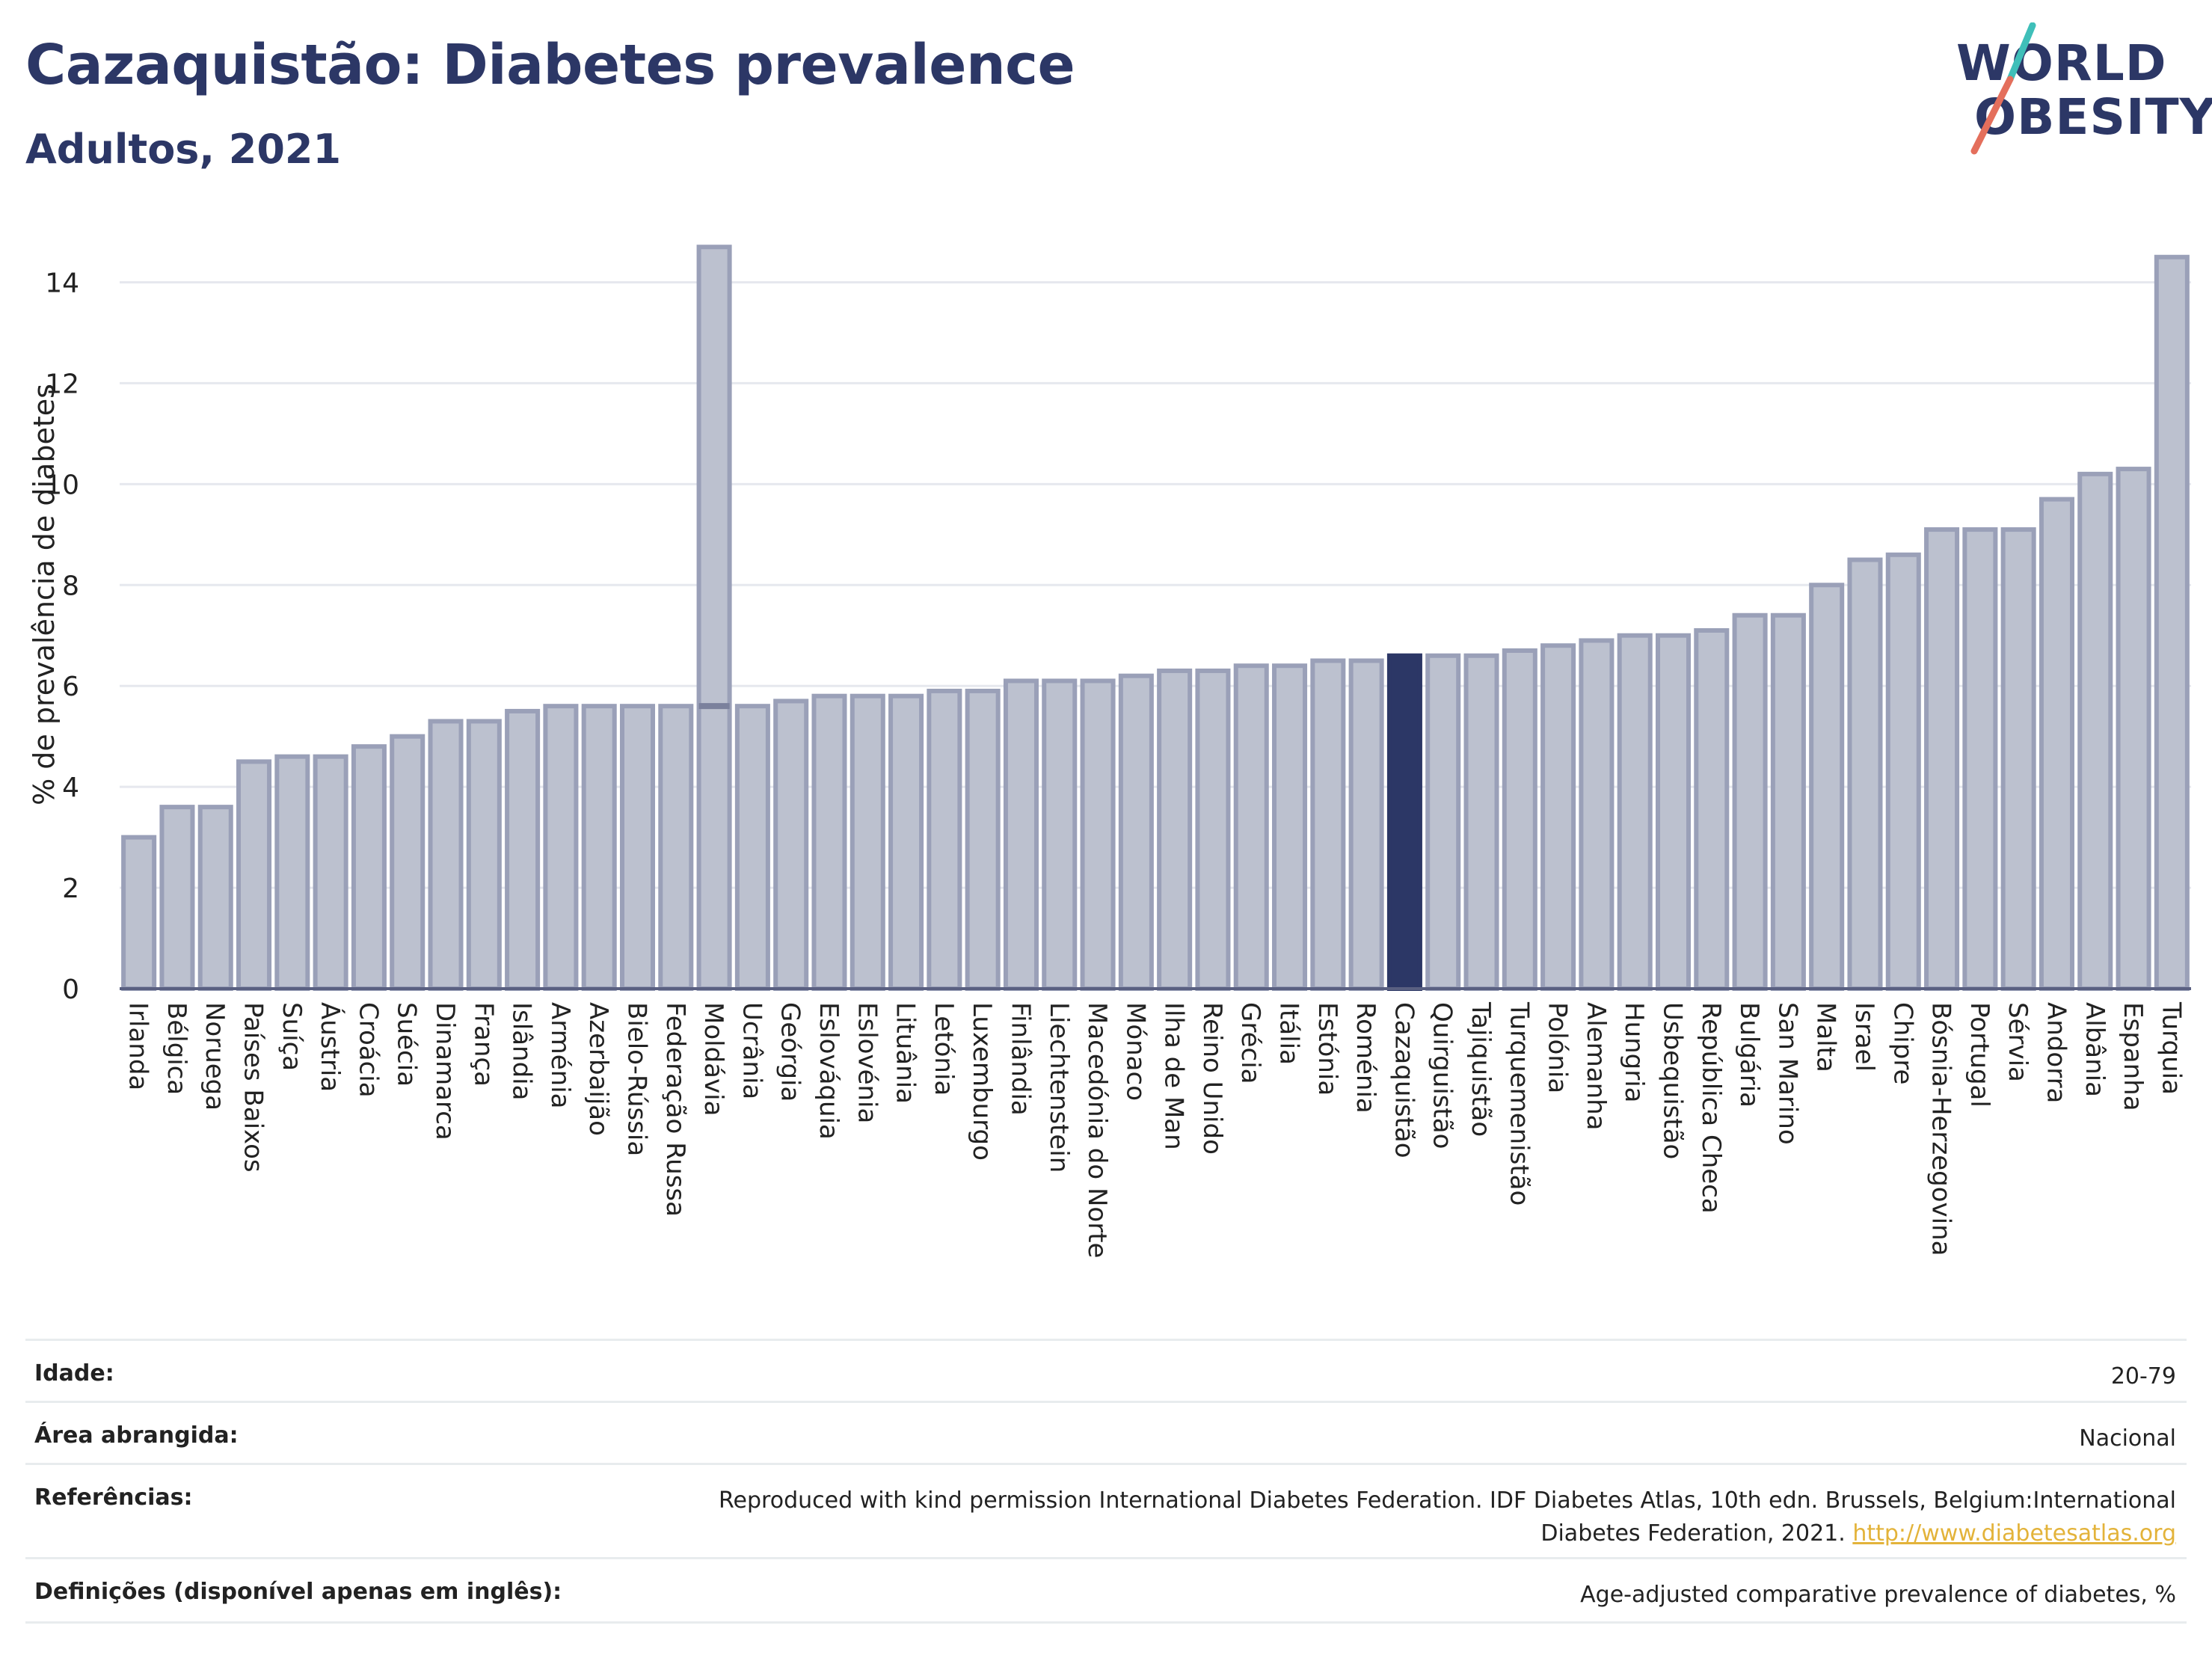 This screenshot has height=1655, width=2212. I want to click on bar-reino-unido, so click(1213, 830).